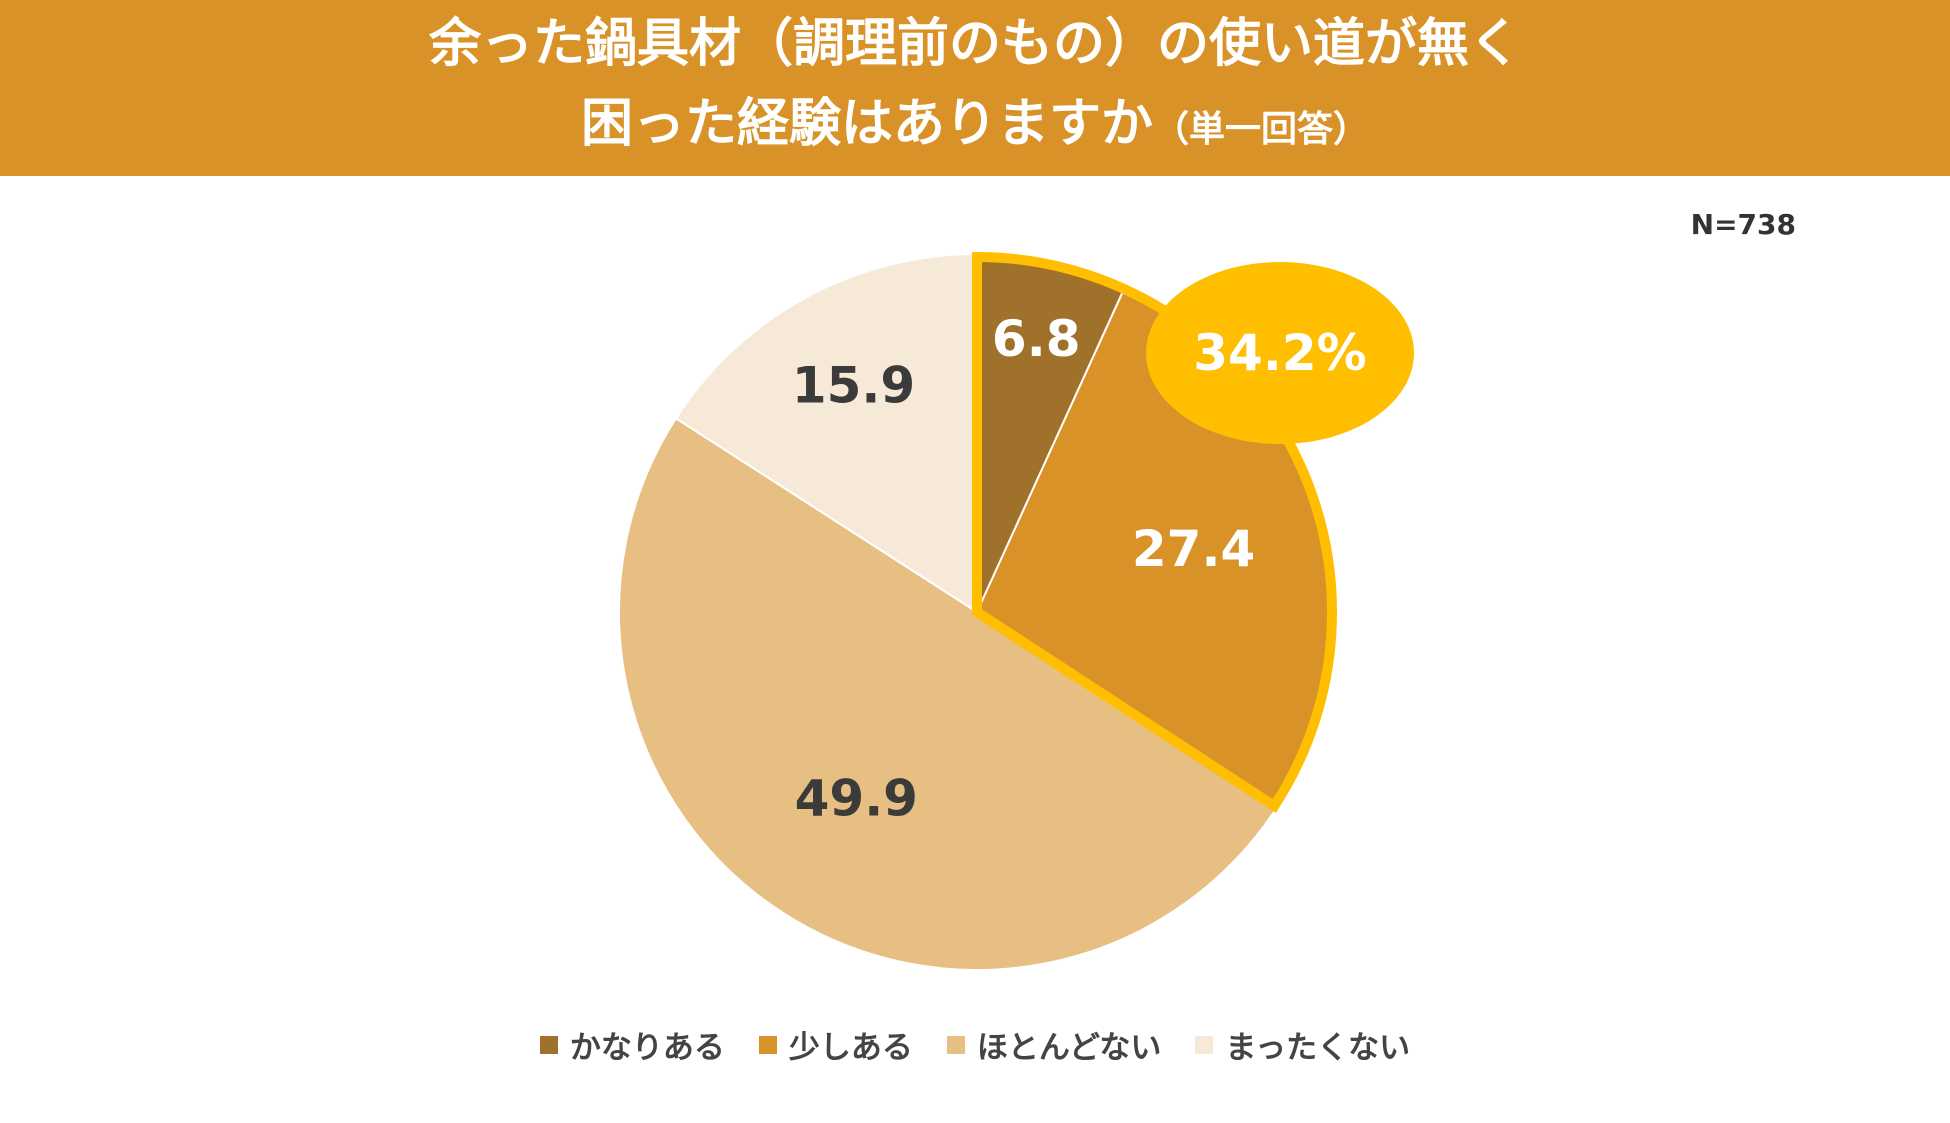 This screenshot has width=1950, height=1123. I want to click on legend-label: ほとんどない, so click(1069, 1048).